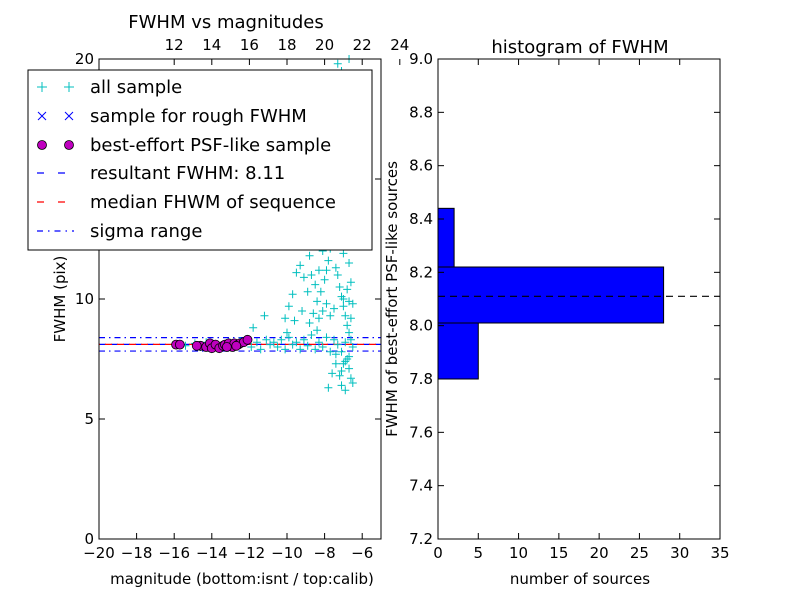 The image size is (800, 600). I want to click on x-tick-label: −10, so click(287, 553).